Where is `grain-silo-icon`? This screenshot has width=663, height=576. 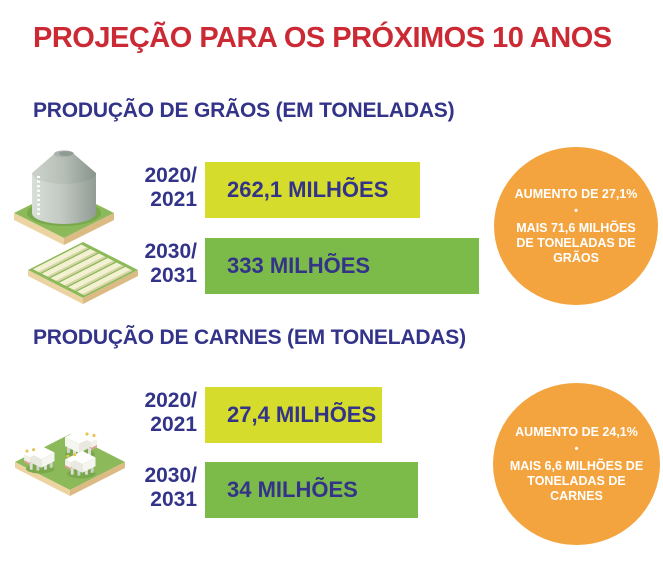 grain-silo-icon is located at coordinates (64, 197).